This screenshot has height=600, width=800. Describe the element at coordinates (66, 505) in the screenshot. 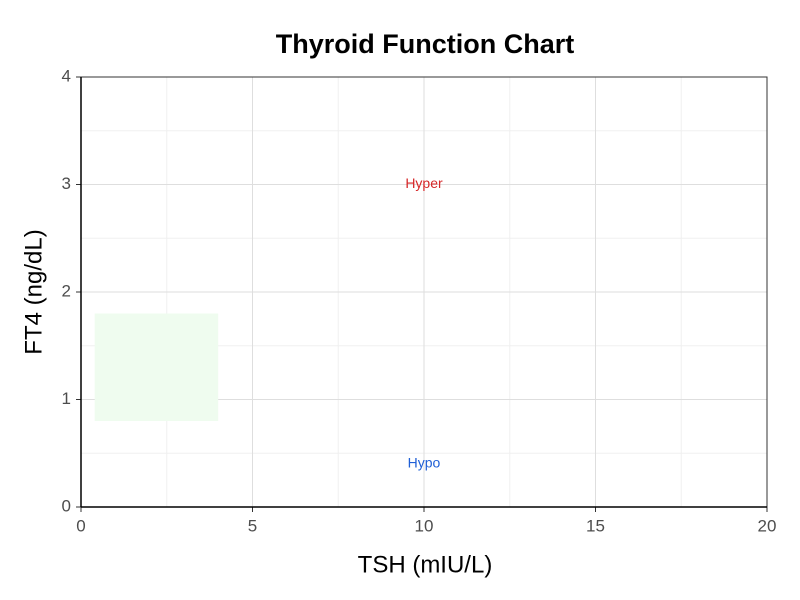

I see `y-tick-label: 0` at that location.